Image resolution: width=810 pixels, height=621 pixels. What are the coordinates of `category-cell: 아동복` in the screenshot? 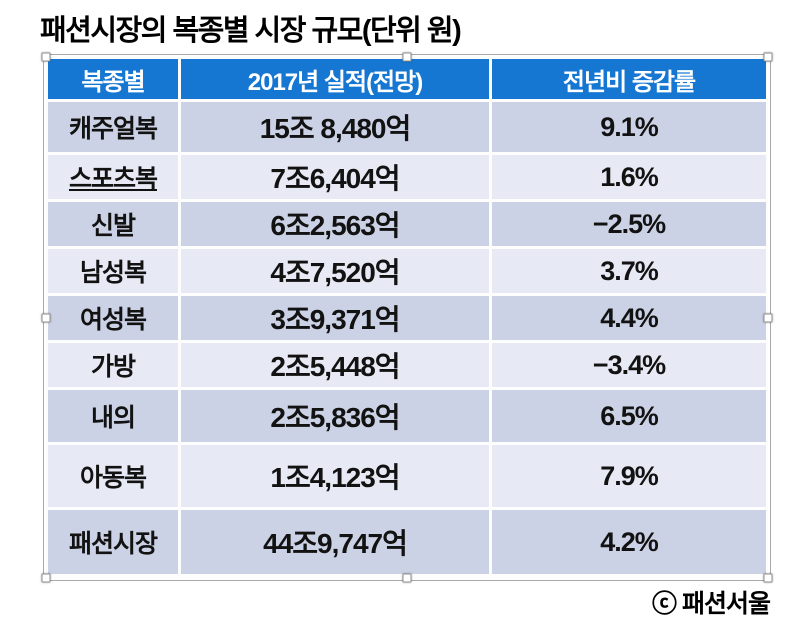 It's located at (113, 476).